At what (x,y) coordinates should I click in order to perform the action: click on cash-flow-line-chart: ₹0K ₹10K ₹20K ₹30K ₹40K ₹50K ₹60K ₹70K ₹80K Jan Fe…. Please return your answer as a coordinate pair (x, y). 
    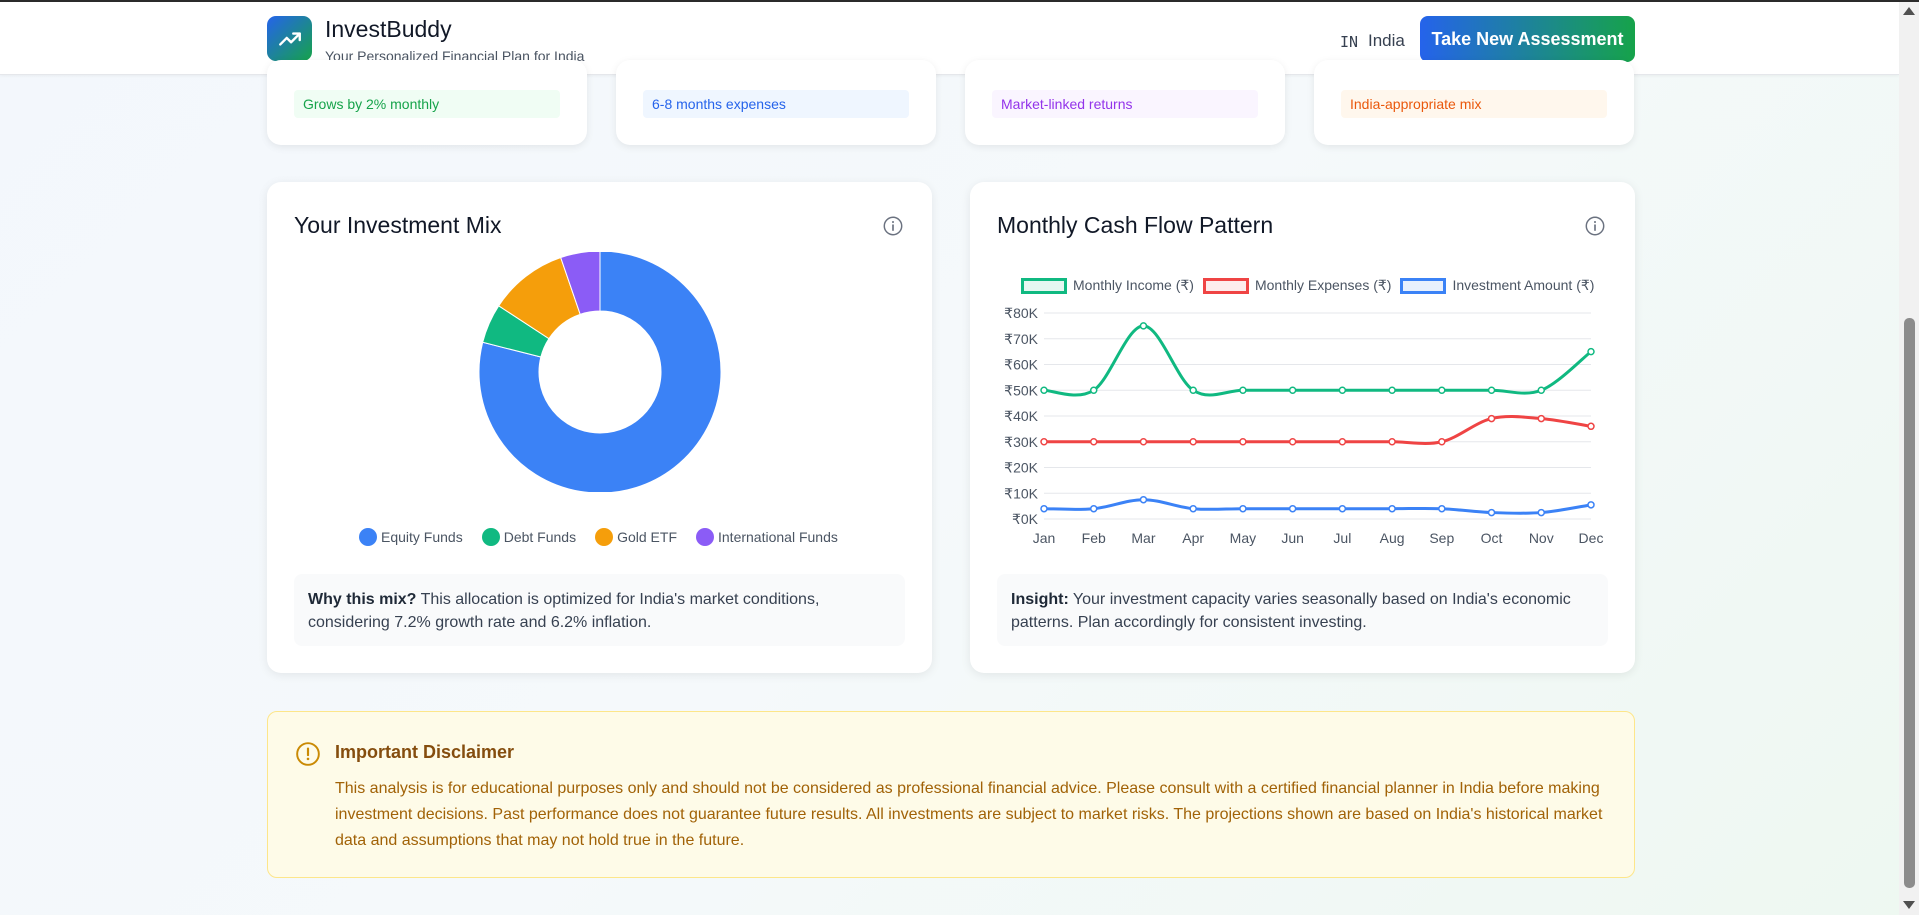
    Looking at the image, I should click on (1304, 425).